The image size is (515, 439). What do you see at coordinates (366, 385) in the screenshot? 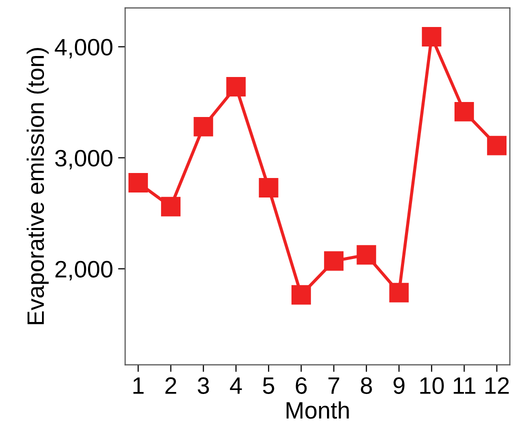
I see `x-tick-label: 8` at bounding box center [366, 385].